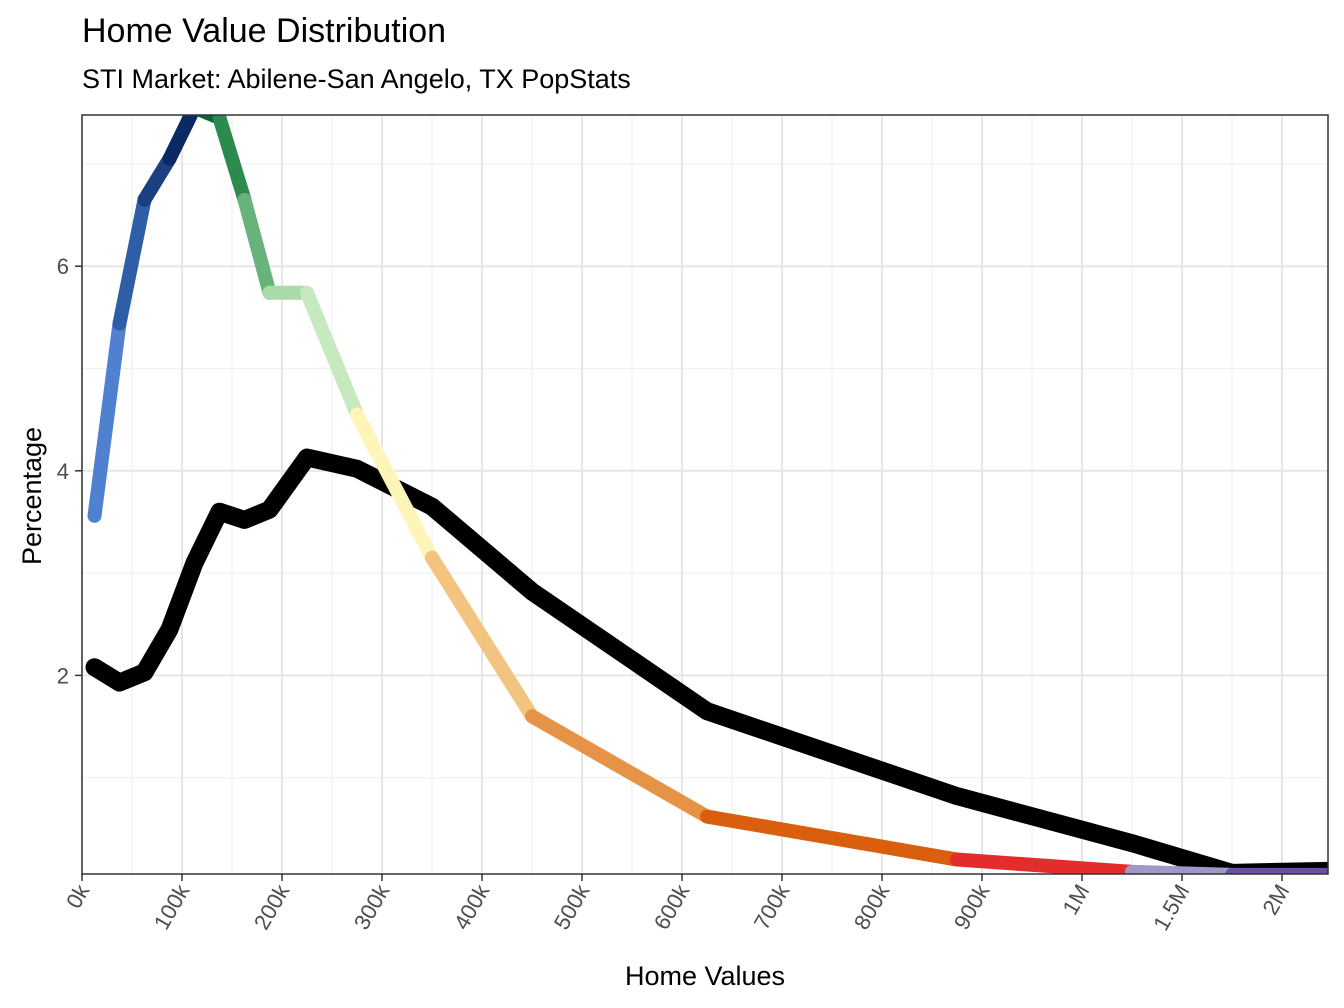 The image size is (1344, 1008). Describe the element at coordinates (1075, 899) in the screenshot. I see `x-tick-label: 1M` at that location.